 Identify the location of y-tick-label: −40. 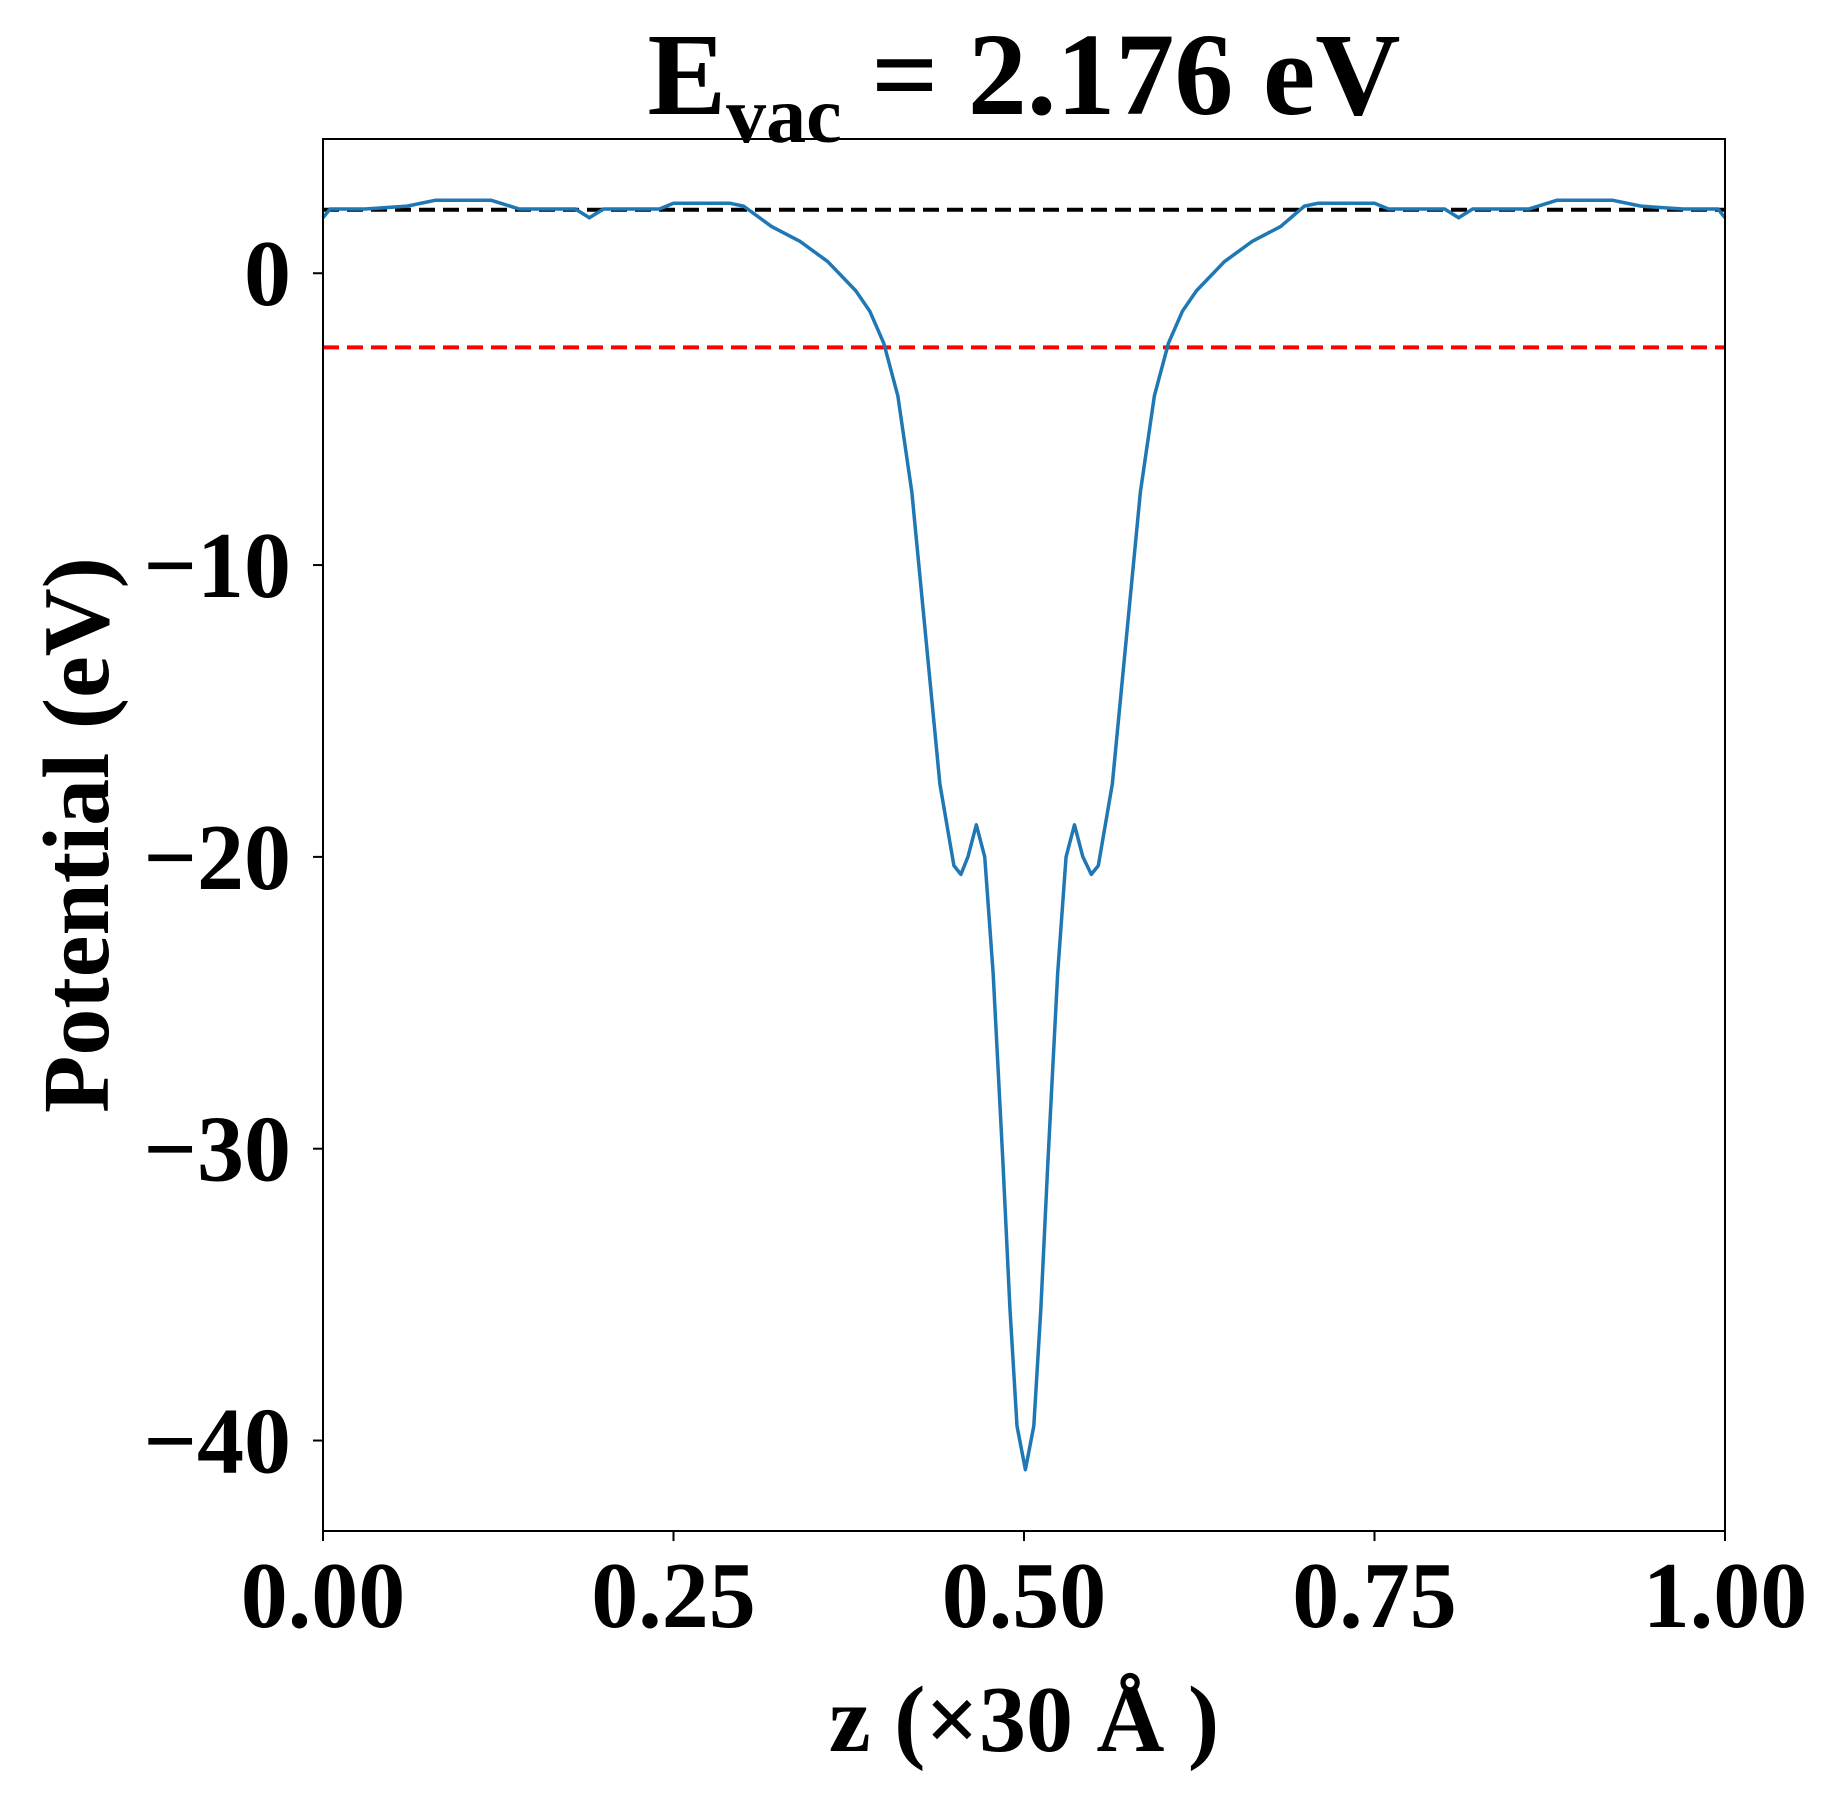
(217, 1442).